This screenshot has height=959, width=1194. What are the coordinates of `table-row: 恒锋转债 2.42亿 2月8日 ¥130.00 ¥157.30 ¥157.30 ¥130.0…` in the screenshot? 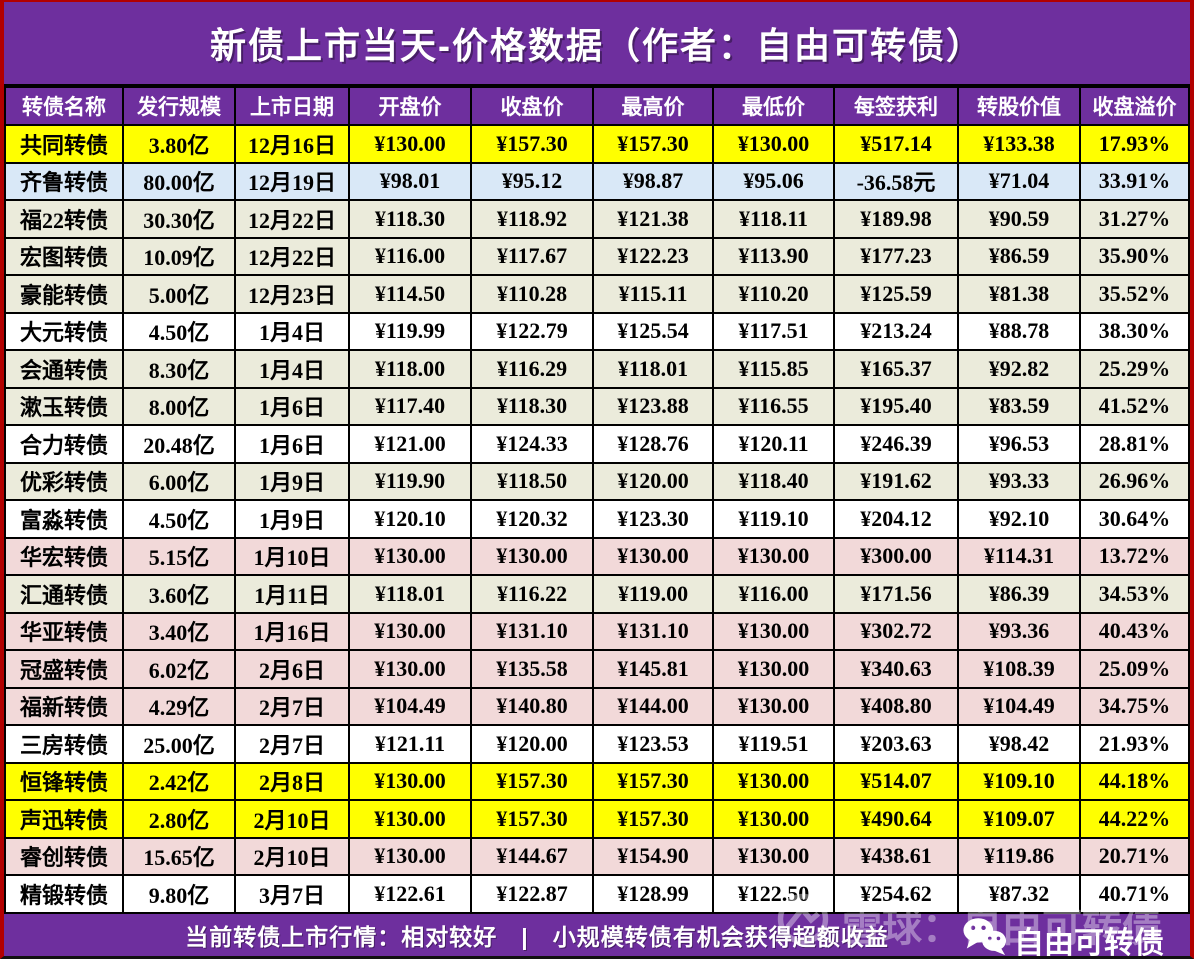 It's located at (597, 781).